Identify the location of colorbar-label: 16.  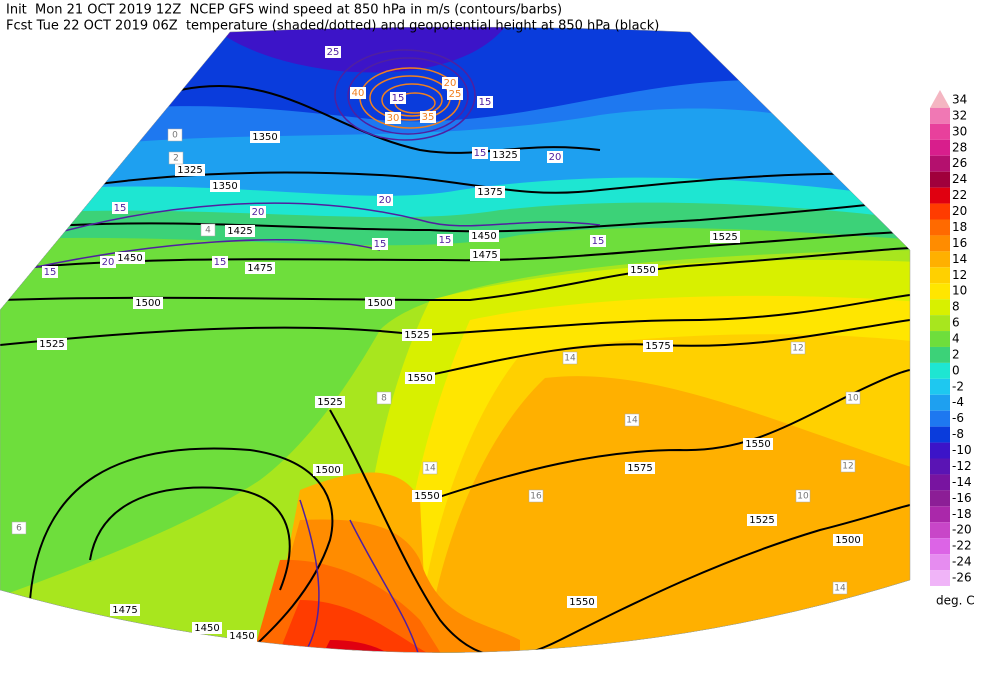
(959, 243).